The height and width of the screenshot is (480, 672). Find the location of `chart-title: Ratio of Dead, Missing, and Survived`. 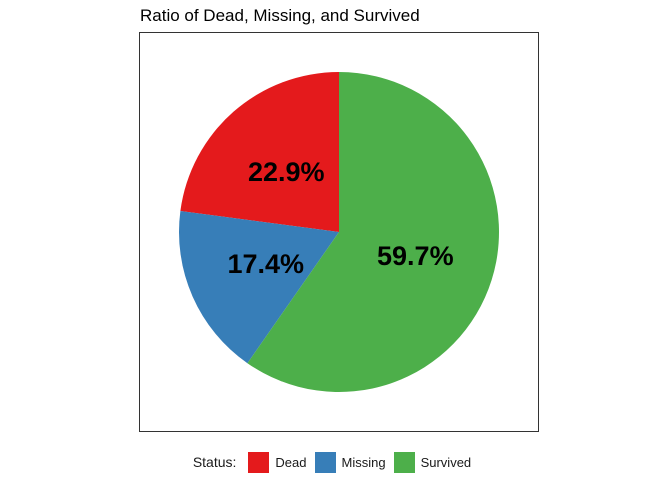

chart-title: Ratio of Dead, Missing, and Survived is located at coordinates (280, 15).